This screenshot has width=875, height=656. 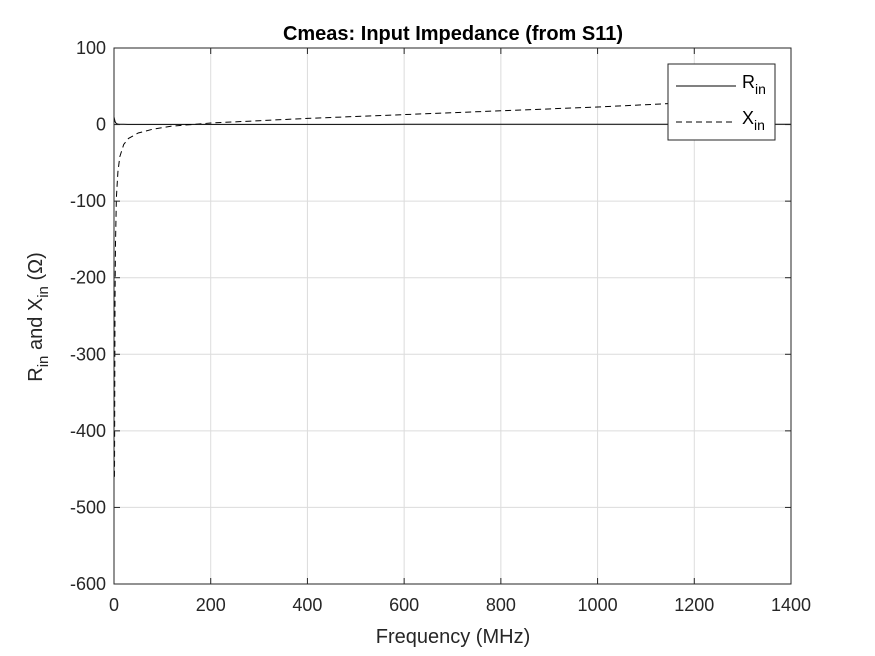 I want to click on x-tick-label: 800, so click(x=501, y=605).